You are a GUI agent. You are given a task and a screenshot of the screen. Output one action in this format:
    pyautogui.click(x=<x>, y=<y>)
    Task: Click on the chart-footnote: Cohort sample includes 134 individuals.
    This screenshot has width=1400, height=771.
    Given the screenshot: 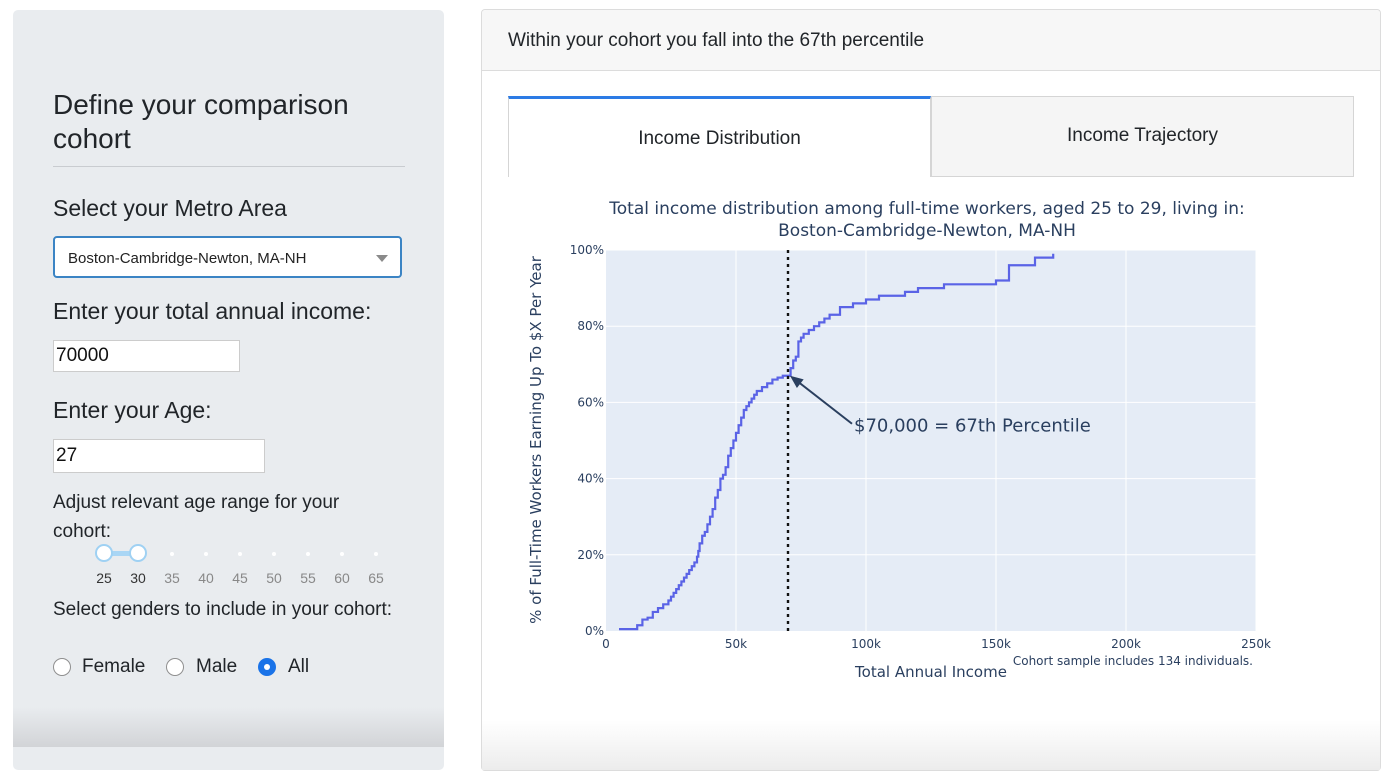 What is the action you would take?
    pyautogui.click(x=1133, y=661)
    